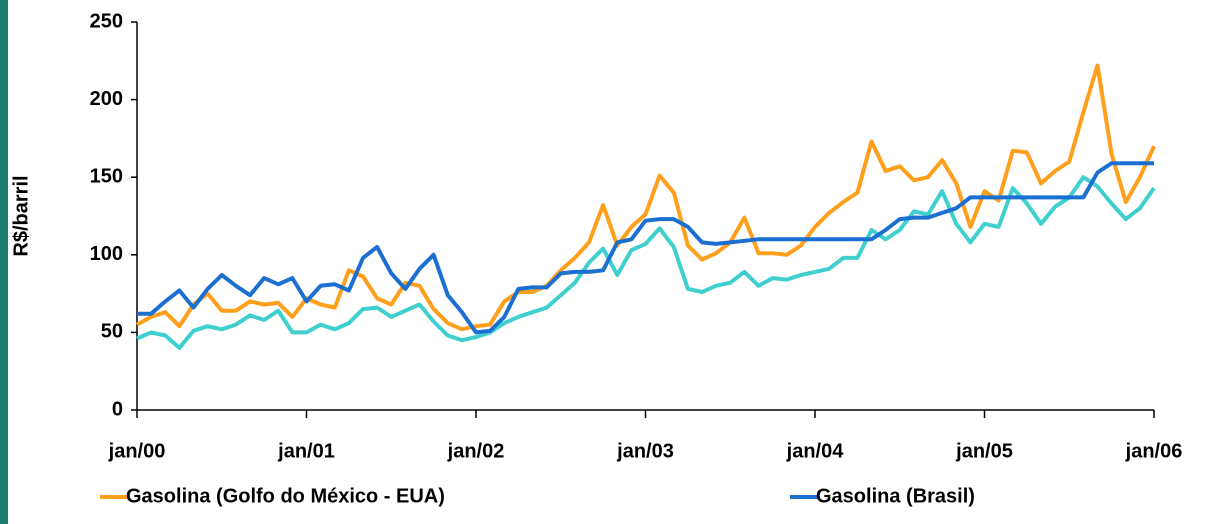 Image resolution: width=1211 pixels, height=524 pixels. Describe the element at coordinates (137, 451) in the screenshot. I see `x-tick-label: jan/00` at that location.